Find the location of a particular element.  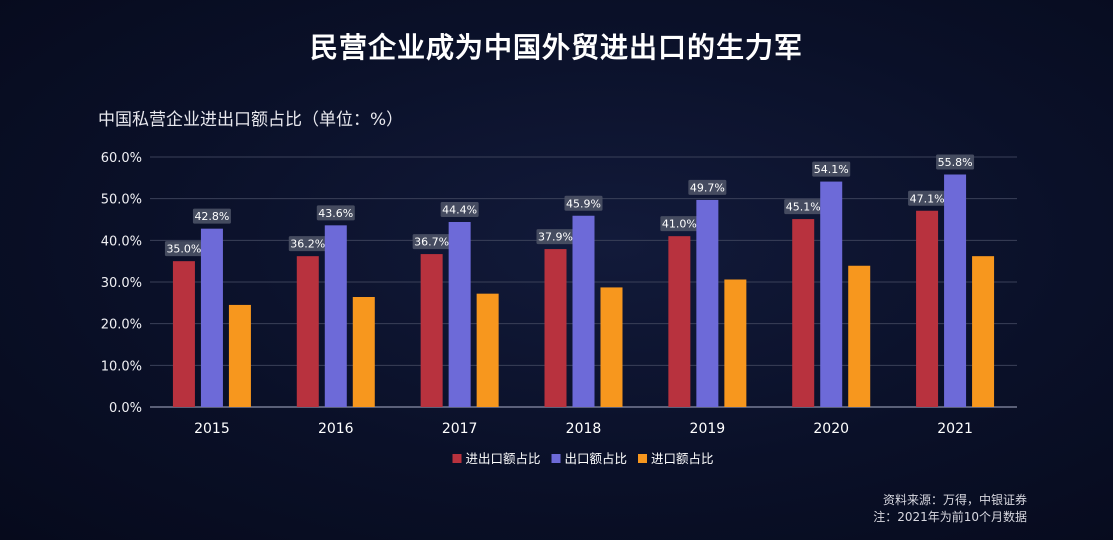

data-label: 54.1% is located at coordinates (831, 169).